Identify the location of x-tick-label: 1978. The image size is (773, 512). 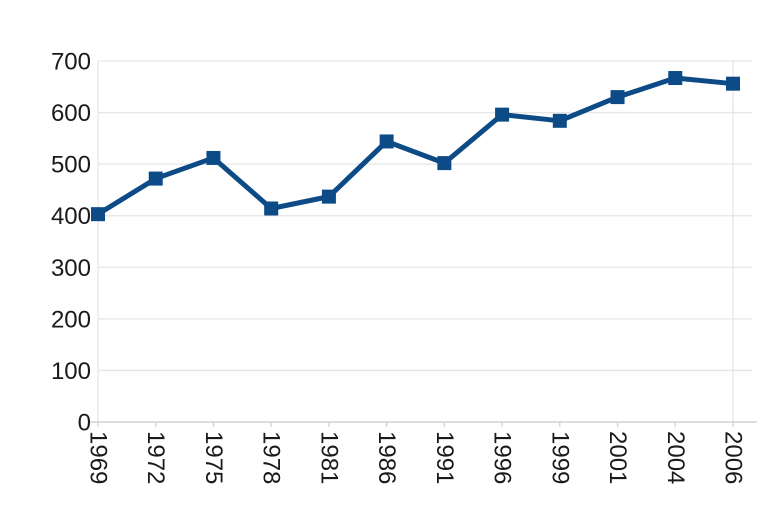
(271, 457).